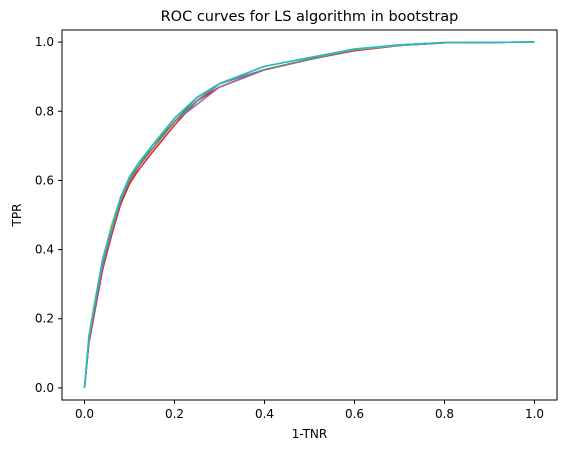  I want to click on x-tick-label: 0.4, so click(264, 414).